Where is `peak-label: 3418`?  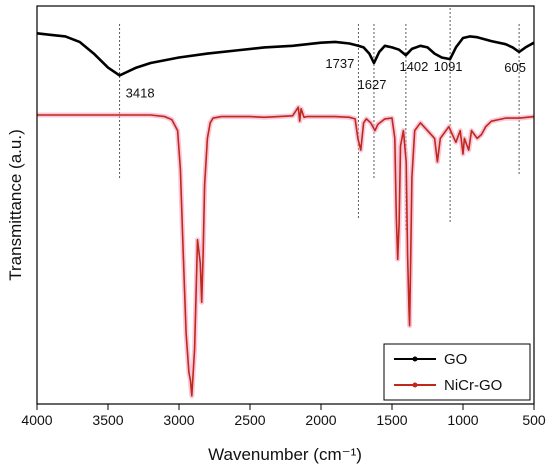 peak-label: 3418 is located at coordinates (140, 92).